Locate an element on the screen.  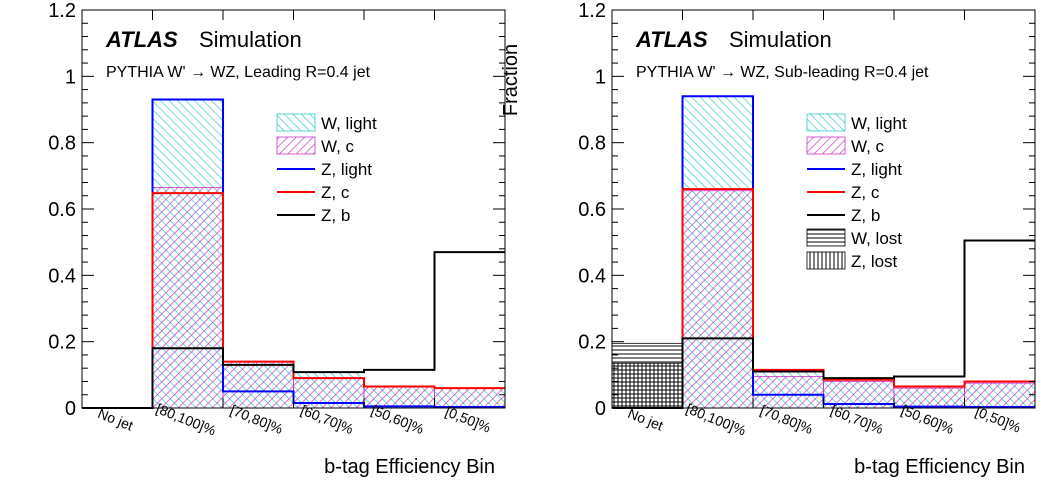
y-axis-label: Fraction is located at coordinates (511, 80).